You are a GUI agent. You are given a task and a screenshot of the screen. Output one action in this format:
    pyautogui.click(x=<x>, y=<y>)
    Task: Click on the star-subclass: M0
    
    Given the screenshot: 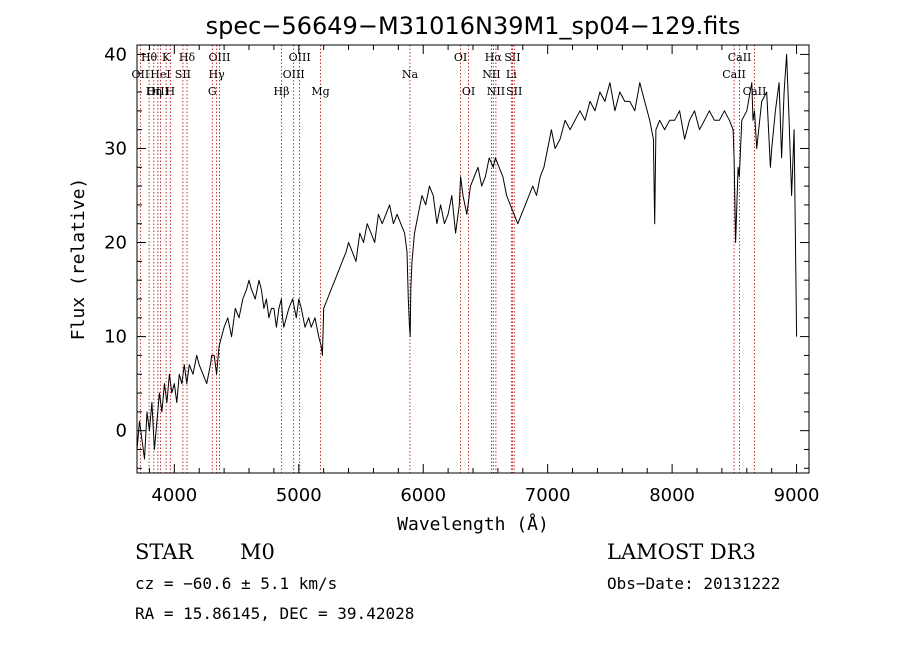 What is the action you would take?
    pyautogui.click(x=257, y=552)
    